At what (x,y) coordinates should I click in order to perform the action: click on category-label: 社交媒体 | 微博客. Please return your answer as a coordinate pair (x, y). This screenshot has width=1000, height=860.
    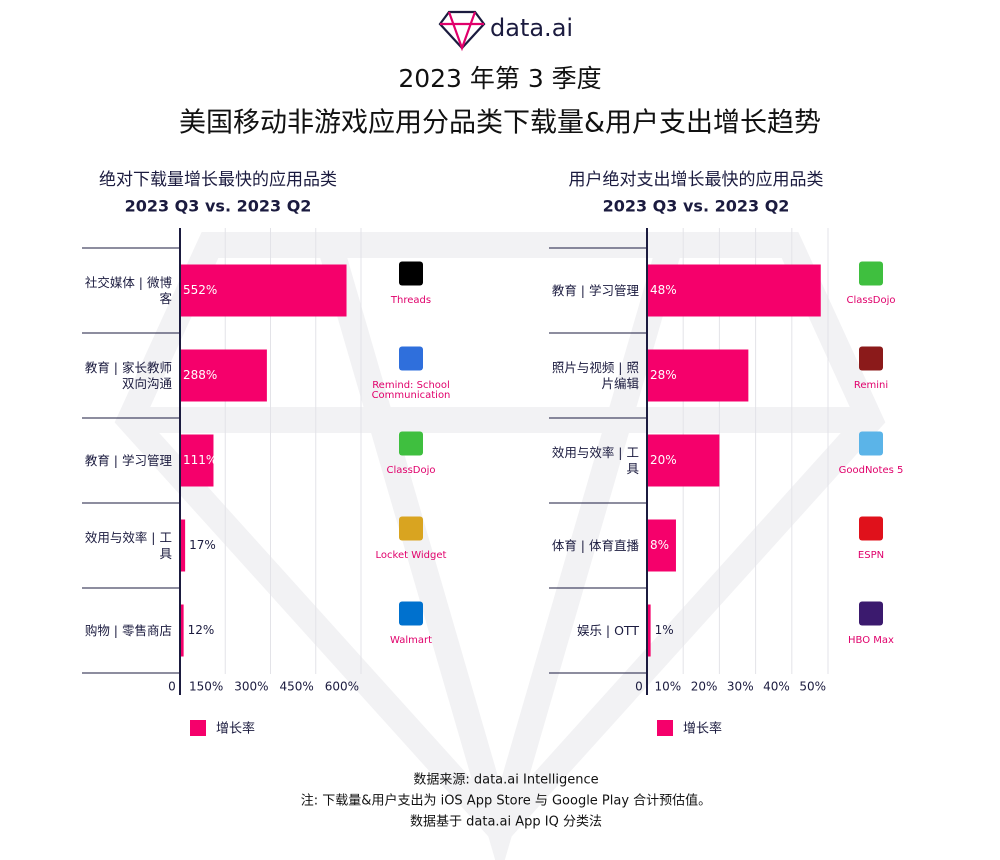
    Looking at the image, I should click on (127, 290).